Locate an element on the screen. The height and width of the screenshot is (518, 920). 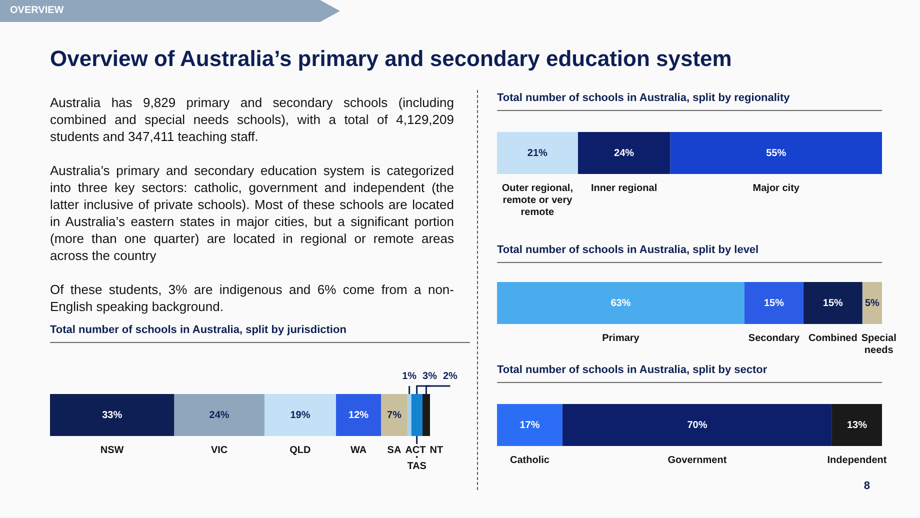
series-label: NSW is located at coordinates (112, 450).